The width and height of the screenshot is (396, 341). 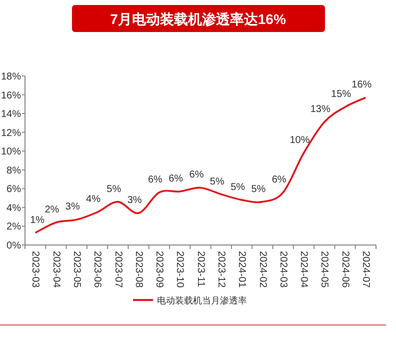 What do you see at coordinates (11, 152) in the screenshot?
I see `y-tick-label: 10%` at bounding box center [11, 152].